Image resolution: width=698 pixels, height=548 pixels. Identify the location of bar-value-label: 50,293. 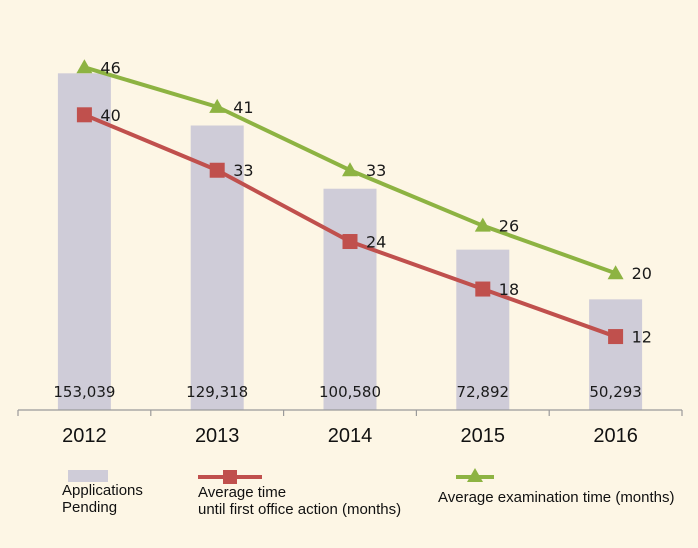
(615, 392).